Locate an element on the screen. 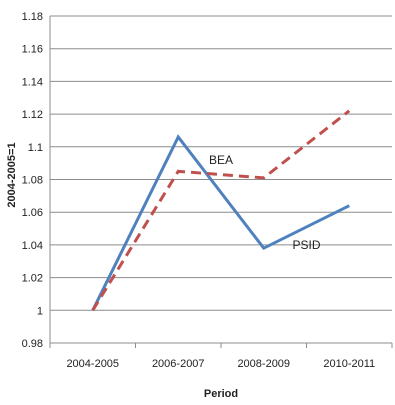 The image size is (395, 405). series-label-psid: PSID is located at coordinates (306, 245).